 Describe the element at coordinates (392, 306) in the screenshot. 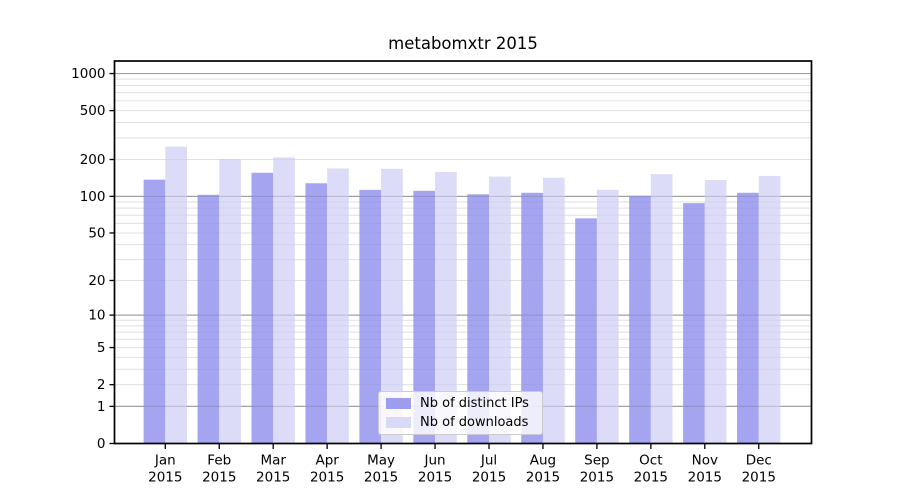

I see `bar-downloads-may` at that location.